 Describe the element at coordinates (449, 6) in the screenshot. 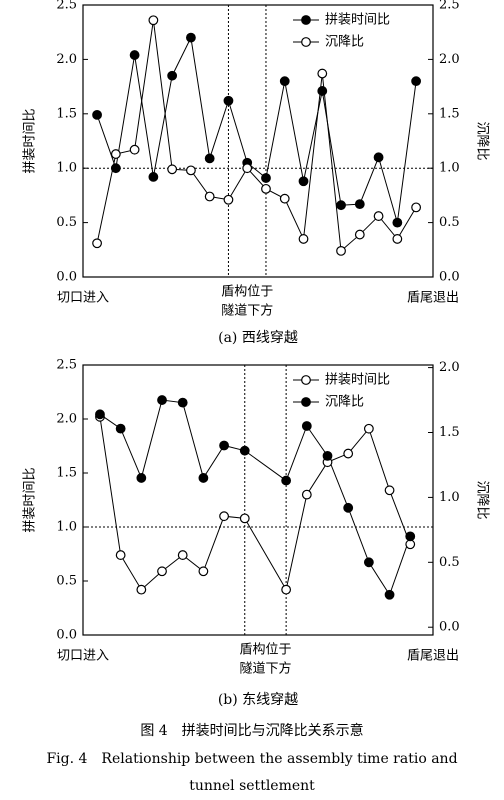

I see `y2-tick-label: 2.5` at that location.